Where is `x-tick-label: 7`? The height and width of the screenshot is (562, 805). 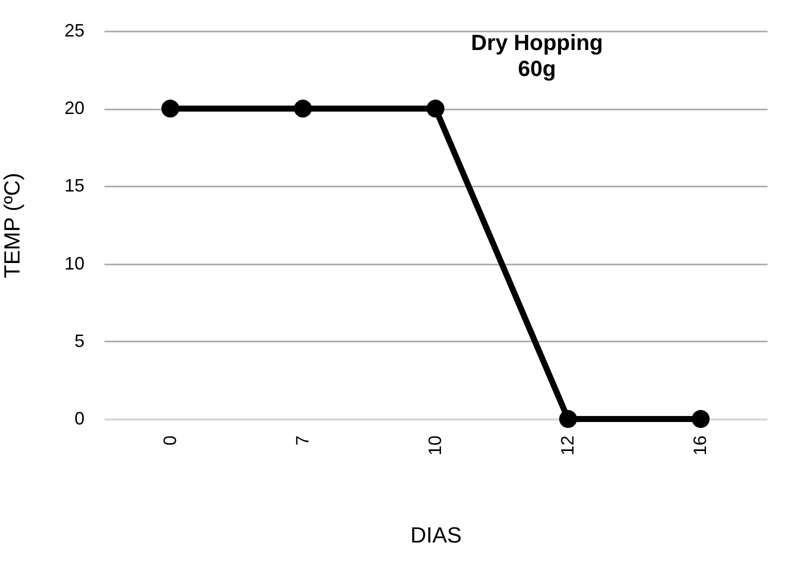 x-tick-label: 7 is located at coordinates (302, 441).